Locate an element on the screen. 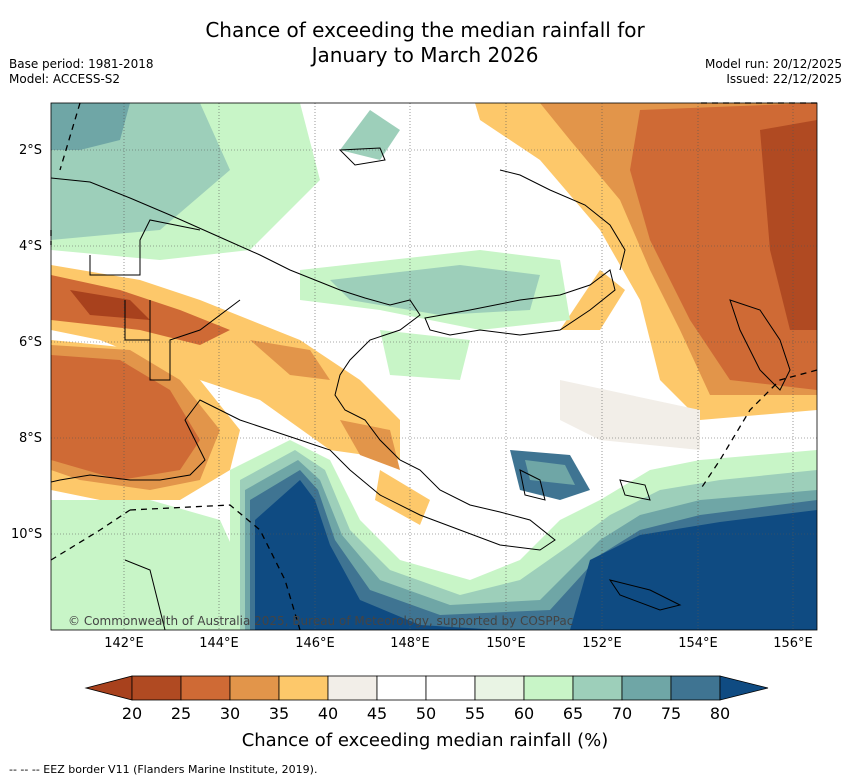 This screenshot has width=850, height=781. meta-left: Base period: 1981-2018 Model: ACCESS-S2 is located at coordinates (81, 72).